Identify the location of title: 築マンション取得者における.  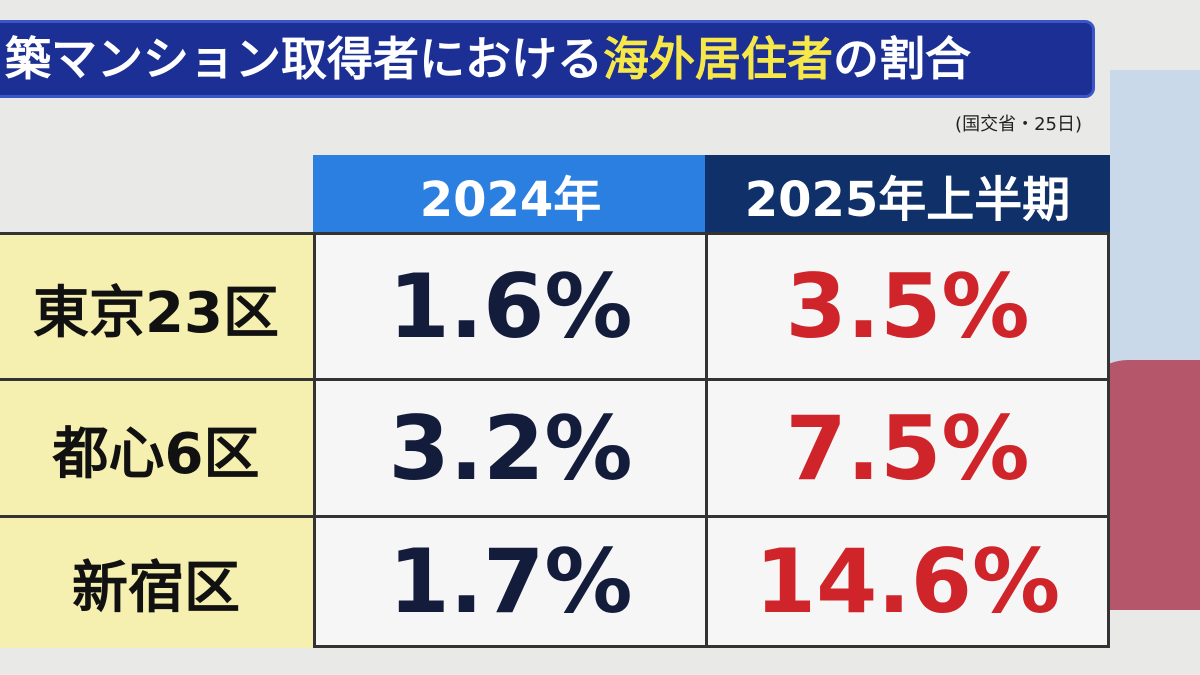
(304, 59).